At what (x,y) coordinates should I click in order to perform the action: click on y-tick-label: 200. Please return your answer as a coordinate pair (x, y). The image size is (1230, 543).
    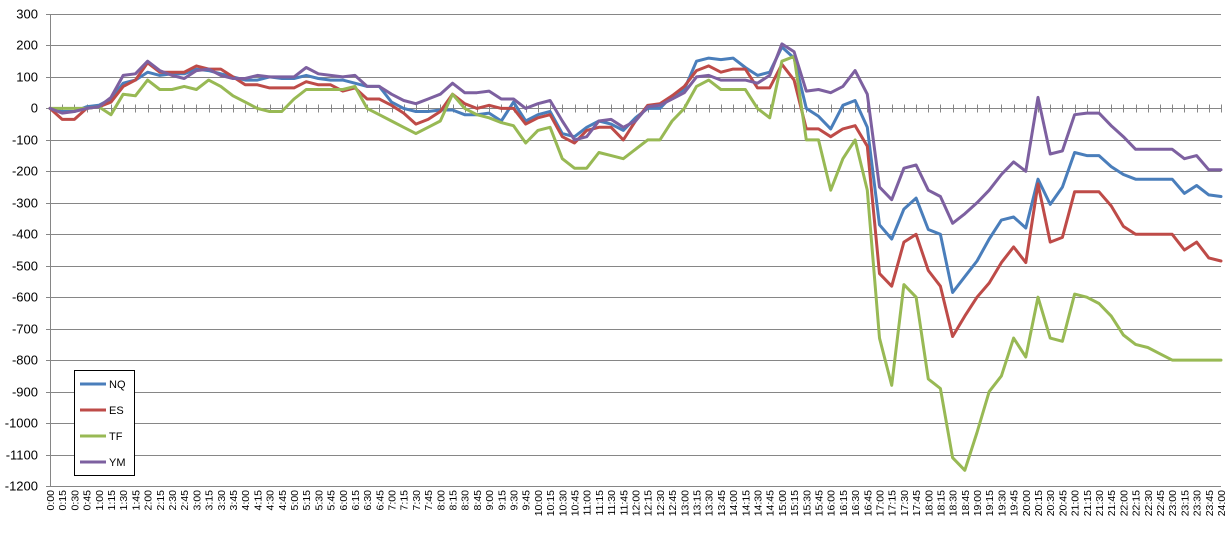
    Looking at the image, I should click on (27, 45).